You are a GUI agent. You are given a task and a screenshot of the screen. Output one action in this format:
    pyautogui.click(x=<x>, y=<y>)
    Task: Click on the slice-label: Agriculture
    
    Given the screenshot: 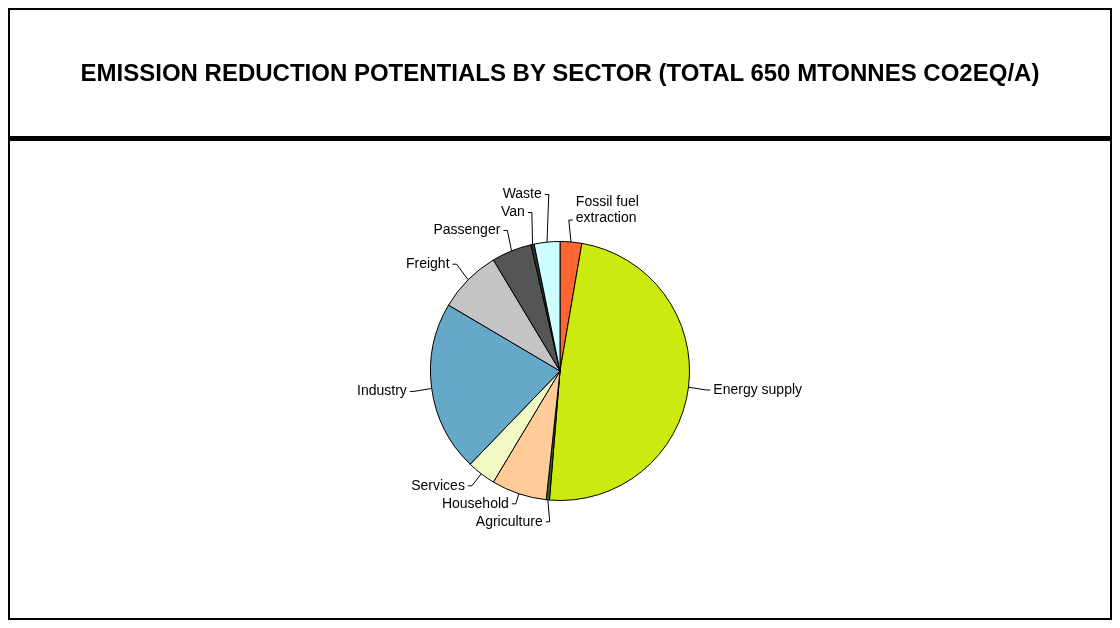 What is the action you would take?
    pyautogui.click(x=509, y=520)
    